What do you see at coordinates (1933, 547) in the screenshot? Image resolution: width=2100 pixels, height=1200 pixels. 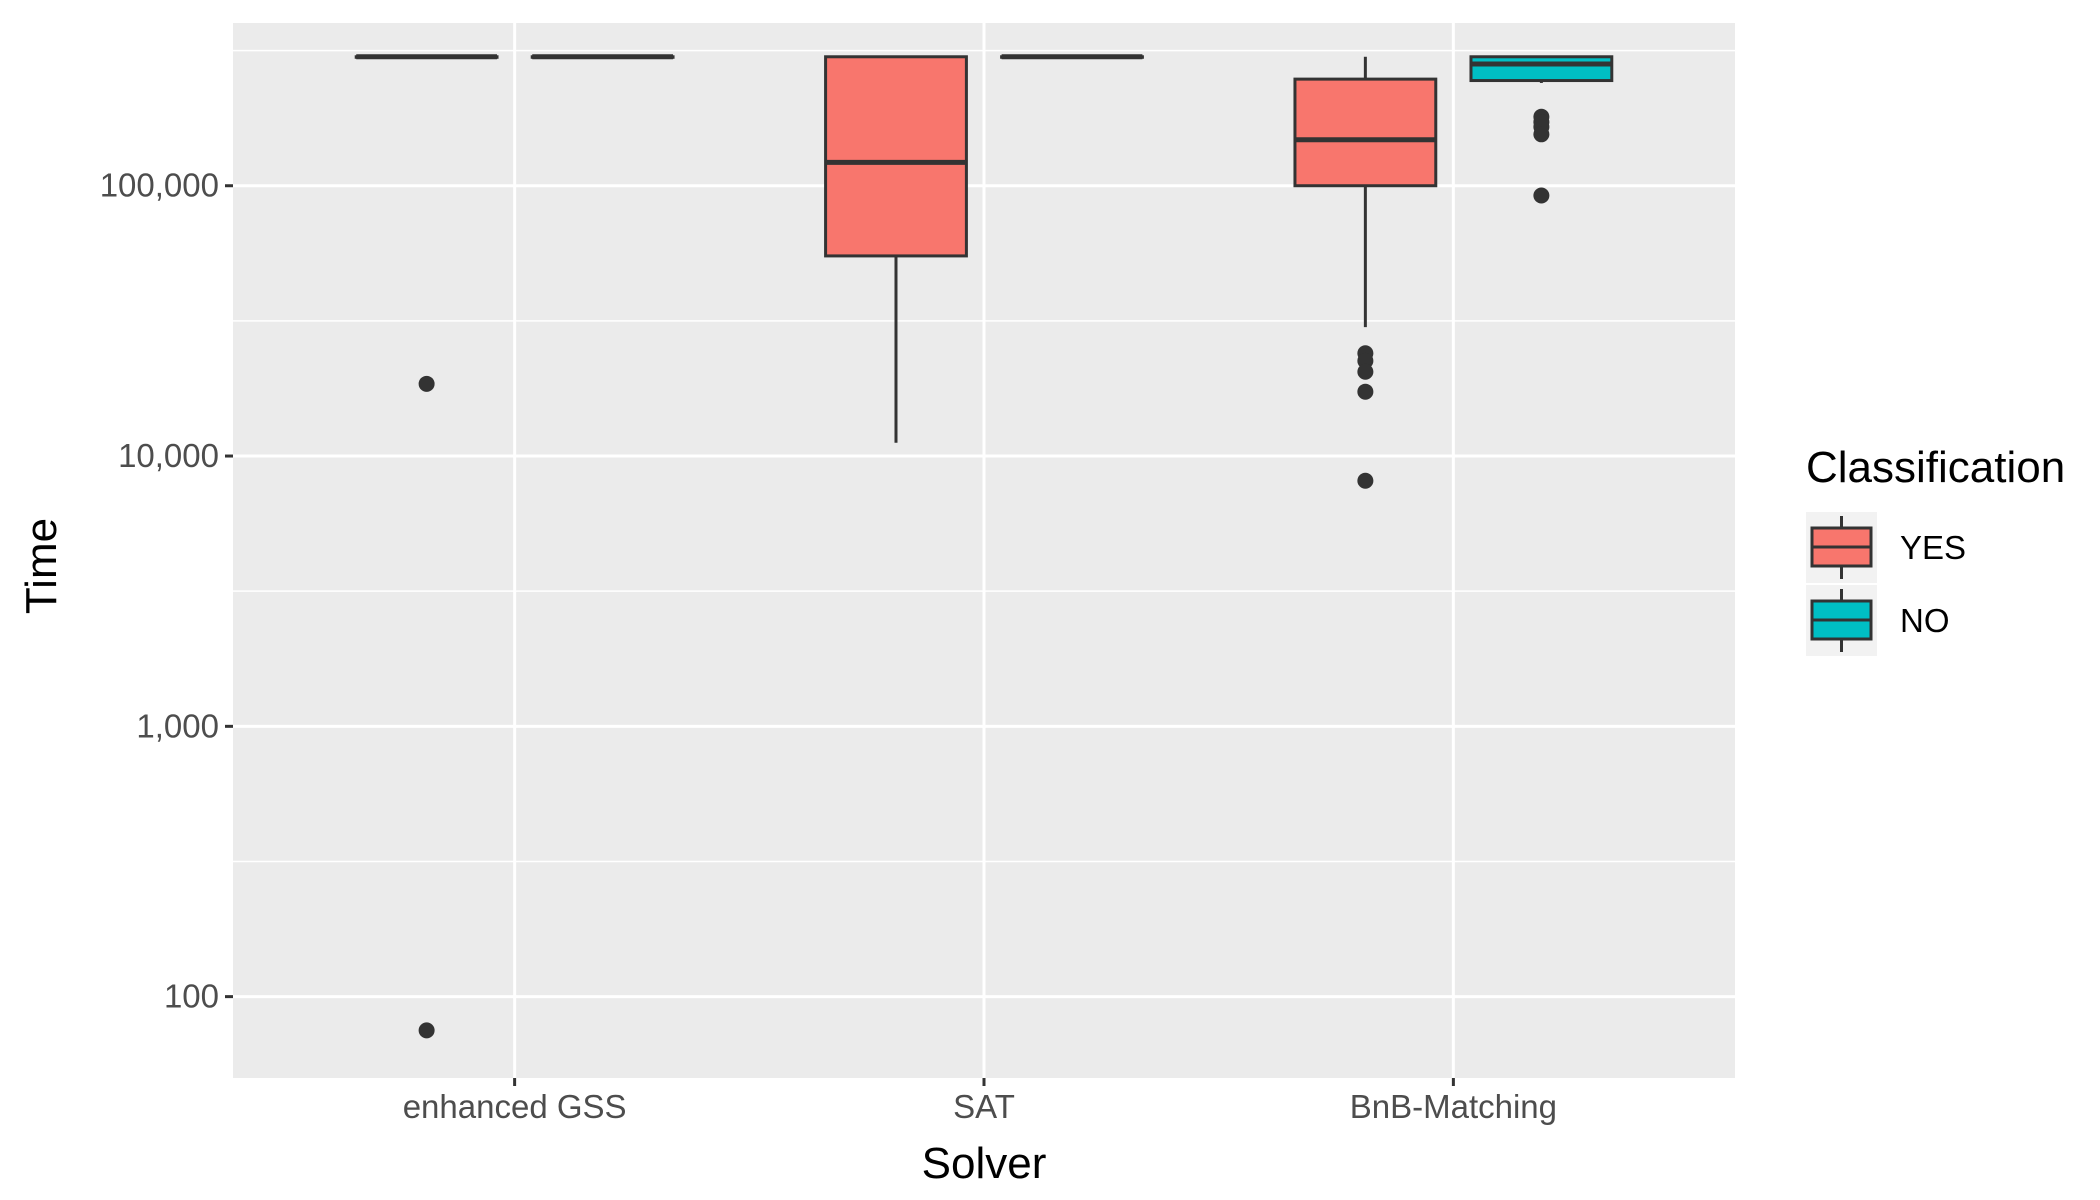 I see `legend-label-yes: YES` at bounding box center [1933, 547].